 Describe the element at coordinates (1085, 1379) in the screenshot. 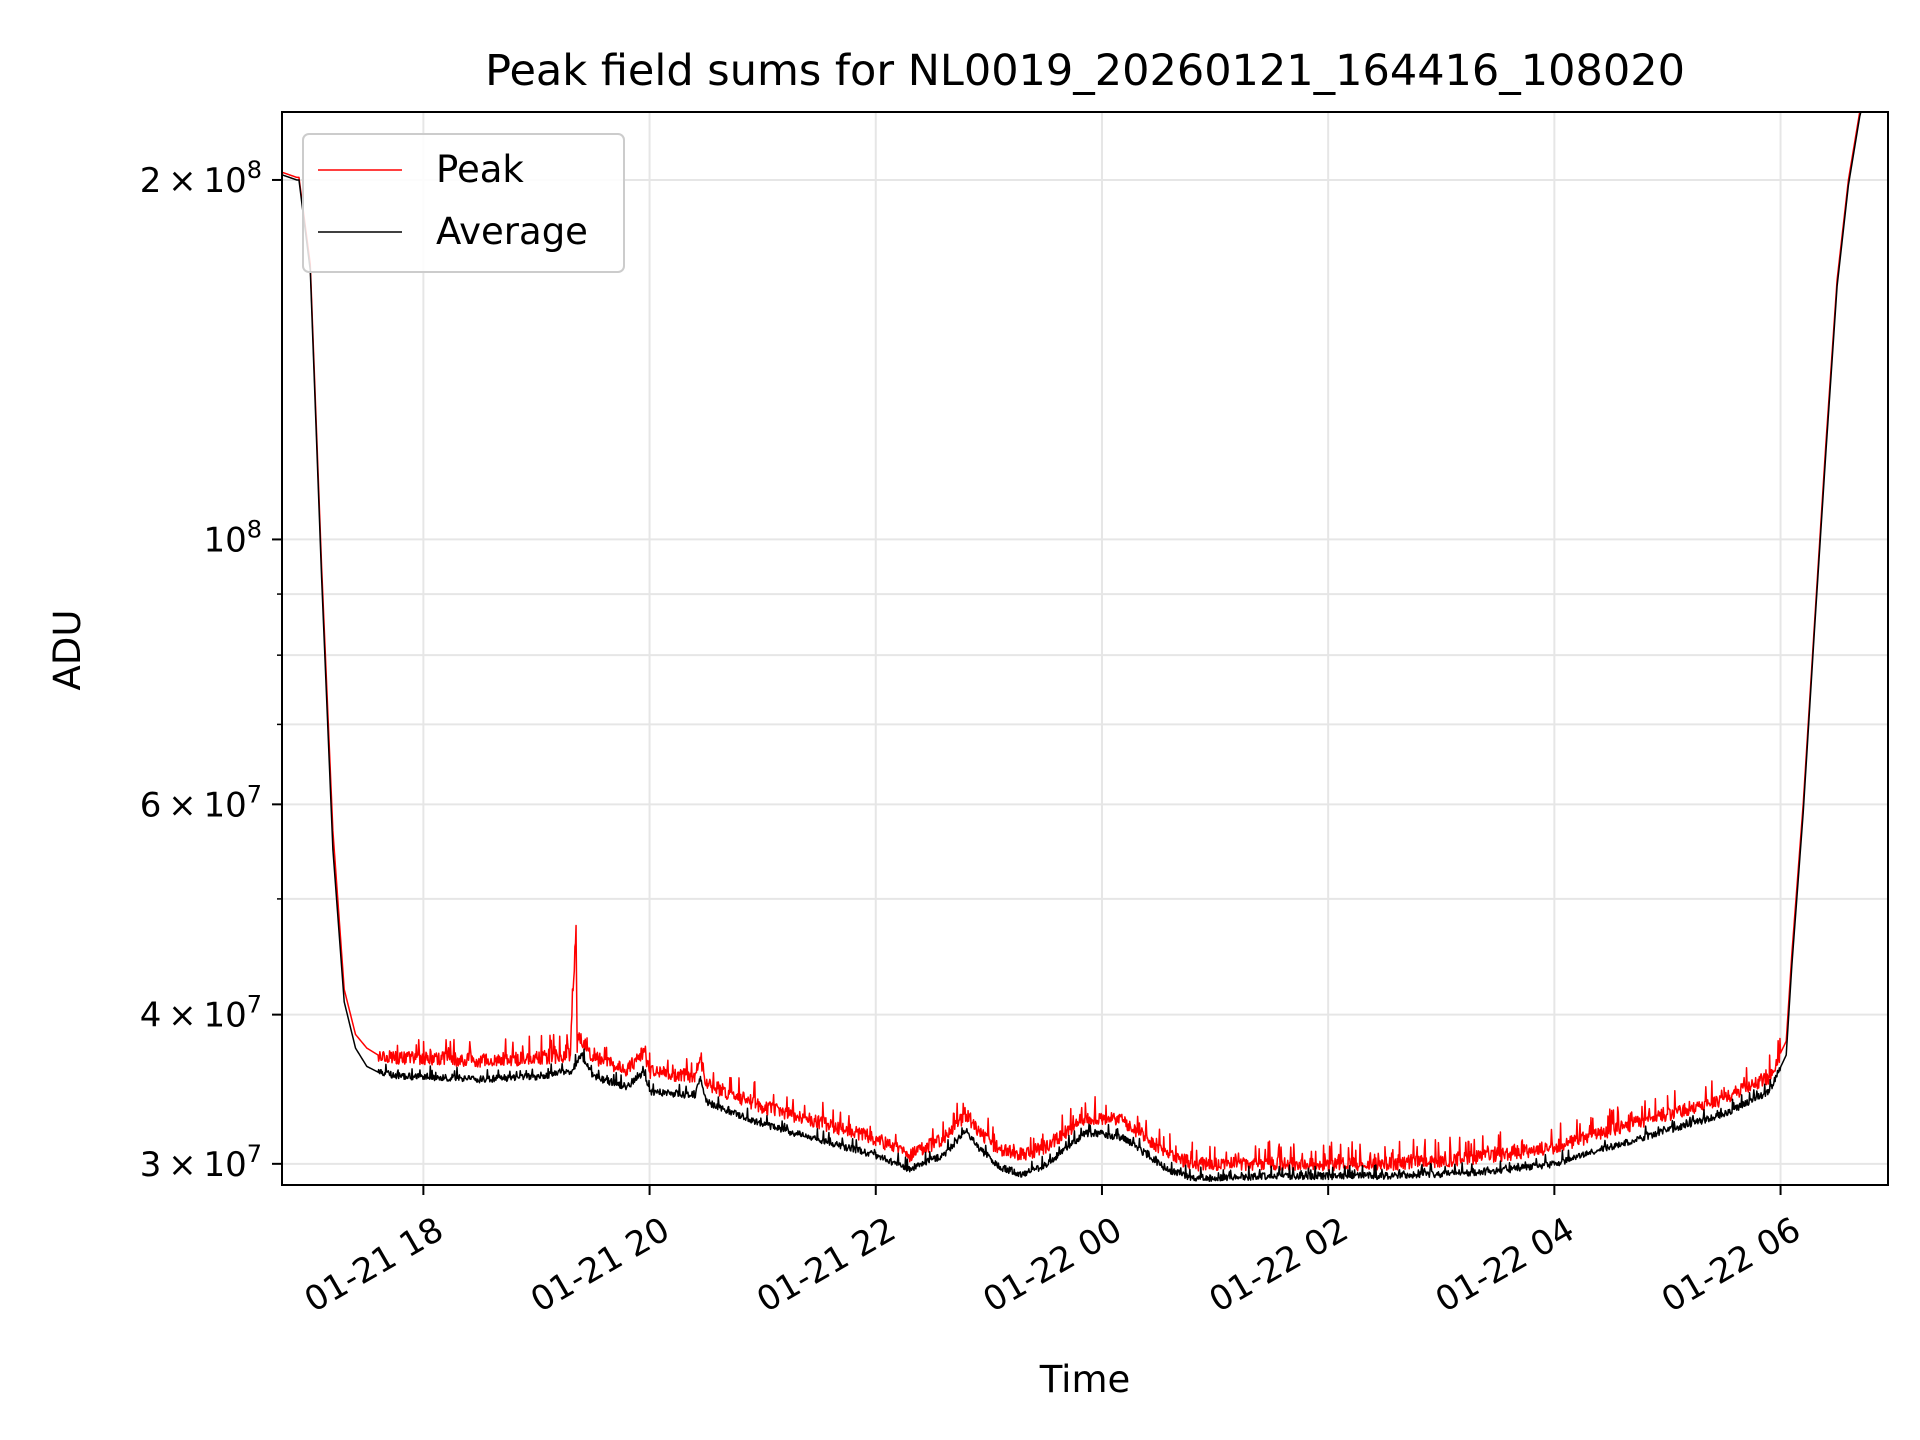

I see `x-axis-title: Time` at that location.